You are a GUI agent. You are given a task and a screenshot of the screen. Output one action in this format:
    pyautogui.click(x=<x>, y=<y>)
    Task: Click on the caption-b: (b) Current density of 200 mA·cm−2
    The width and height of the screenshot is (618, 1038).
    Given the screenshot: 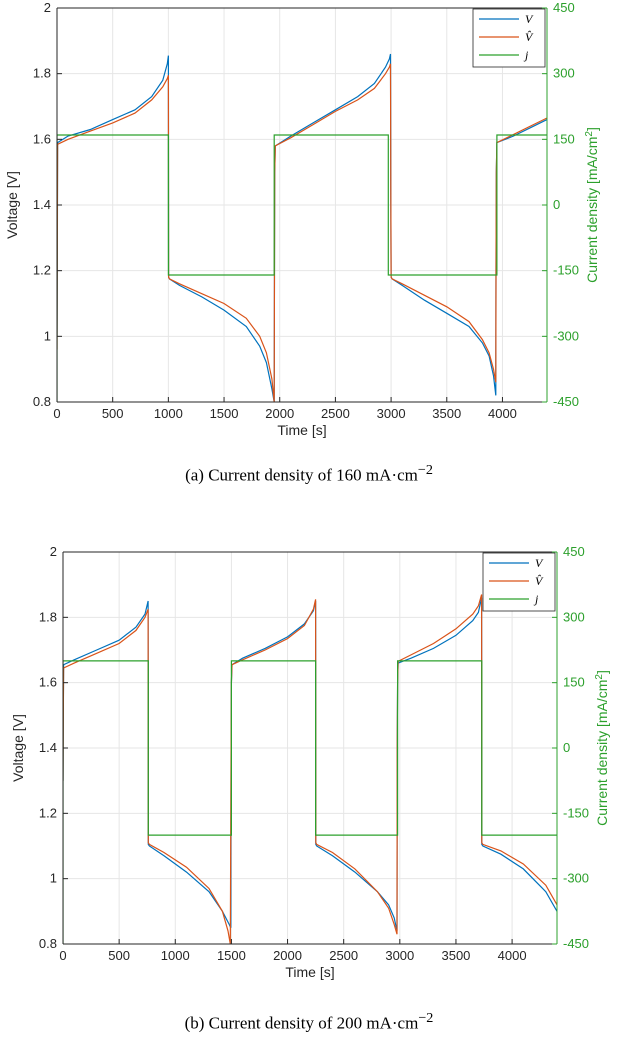 What is the action you would take?
    pyautogui.click(x=309, y=1022)
    